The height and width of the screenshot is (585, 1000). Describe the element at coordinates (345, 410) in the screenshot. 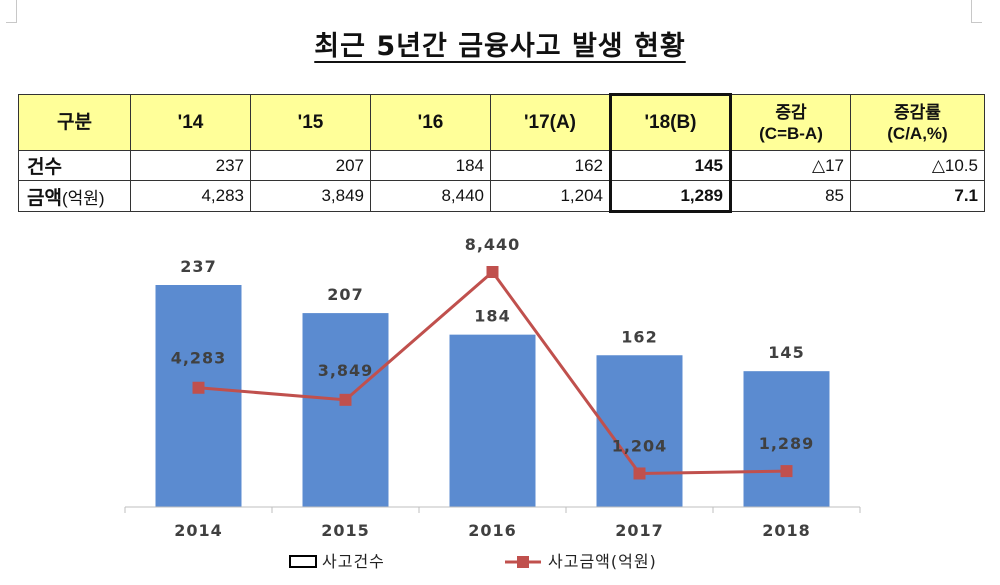

I see `bar-2015` at that location.